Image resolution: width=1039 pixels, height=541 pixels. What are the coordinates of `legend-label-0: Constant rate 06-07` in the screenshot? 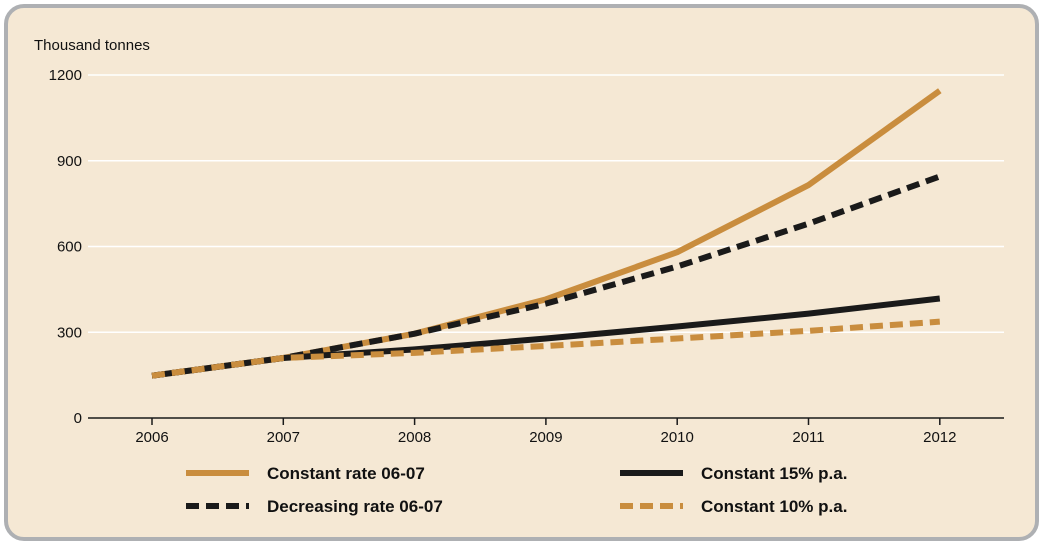 It's located at (346, 473).